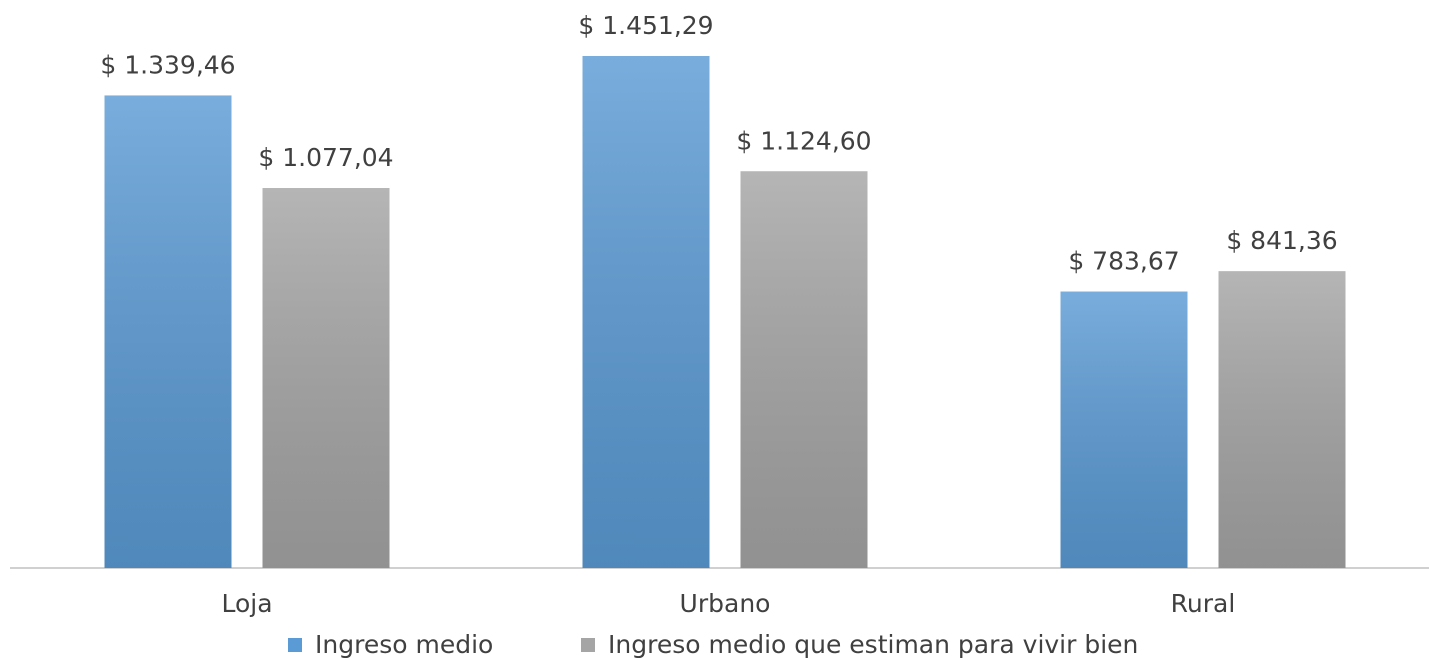 Image resolution: width=1429 pixels, height=660 pixels. Describe the element at coordinates (725, 603) in the screenshot. I see `x-tick-label: Urbano` at that location.